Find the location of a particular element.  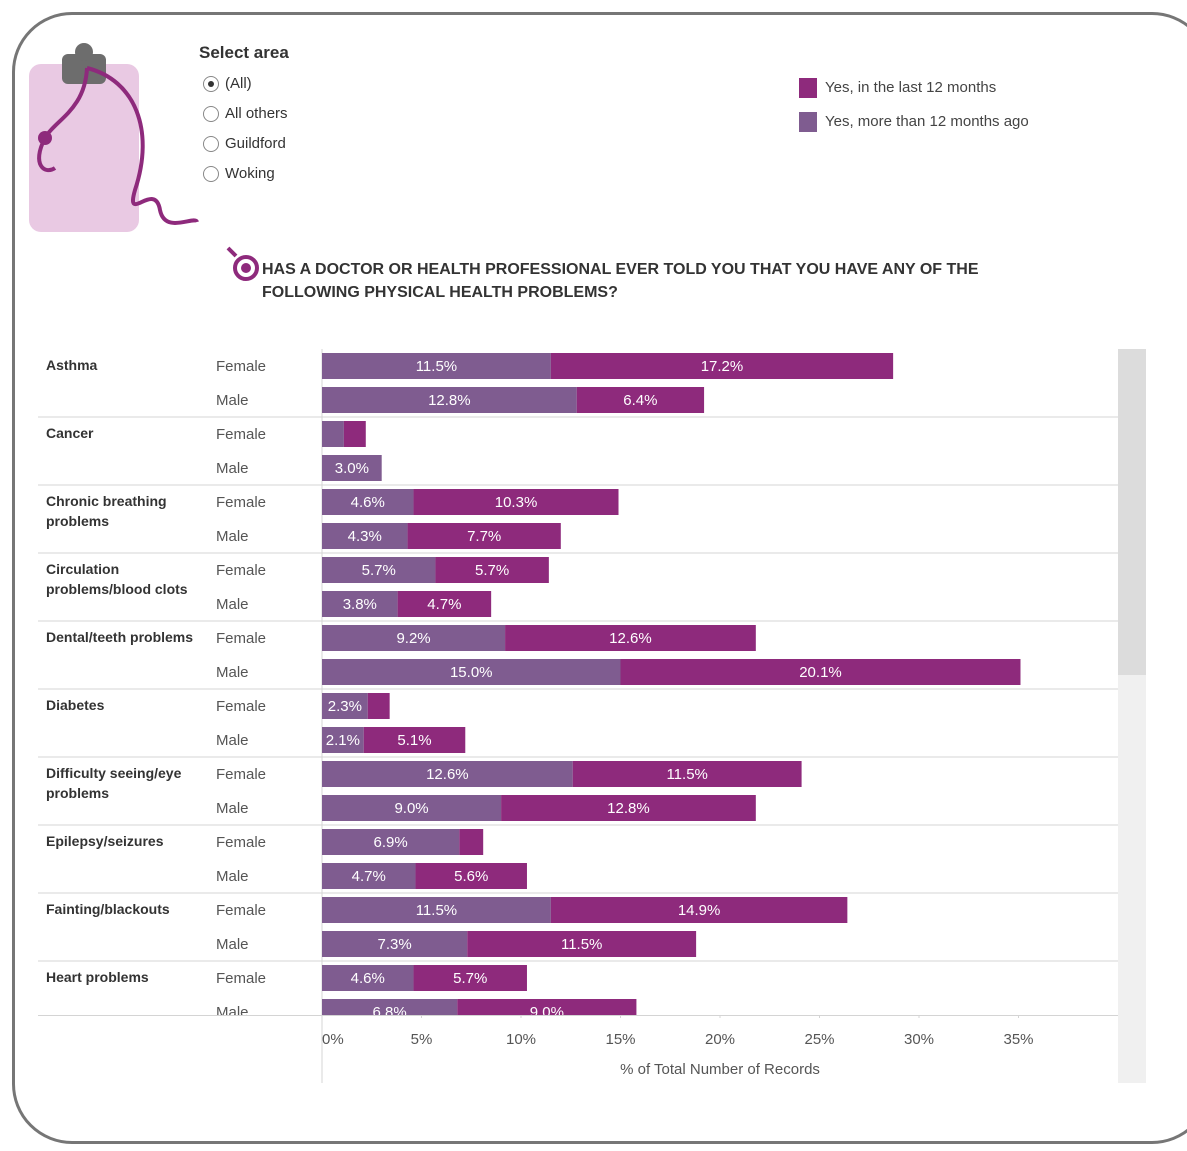

category-label: Chronic breathing problems is located at coordinates (106, 511).